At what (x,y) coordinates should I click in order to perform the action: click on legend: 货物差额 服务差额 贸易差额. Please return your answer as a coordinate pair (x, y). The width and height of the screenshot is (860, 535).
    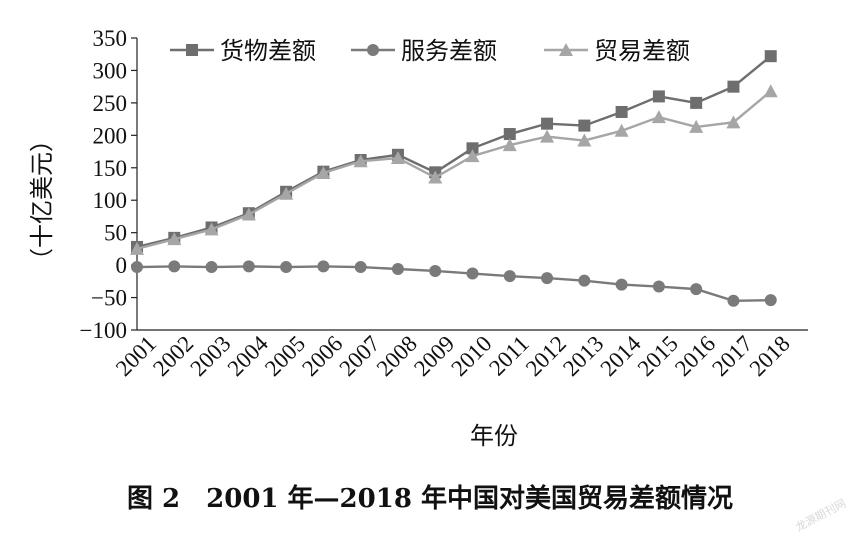
    Looking at the image, I should click on (430, 51).